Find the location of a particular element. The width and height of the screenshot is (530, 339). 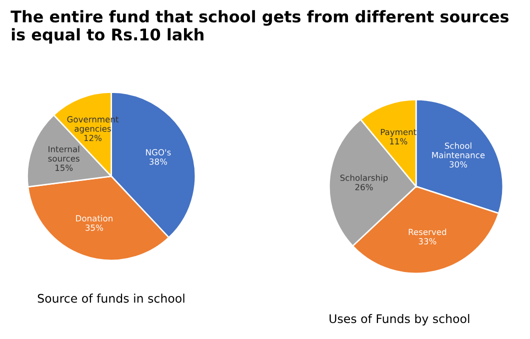

source-note: Source of funds in school is located at coordinates (111, 298).